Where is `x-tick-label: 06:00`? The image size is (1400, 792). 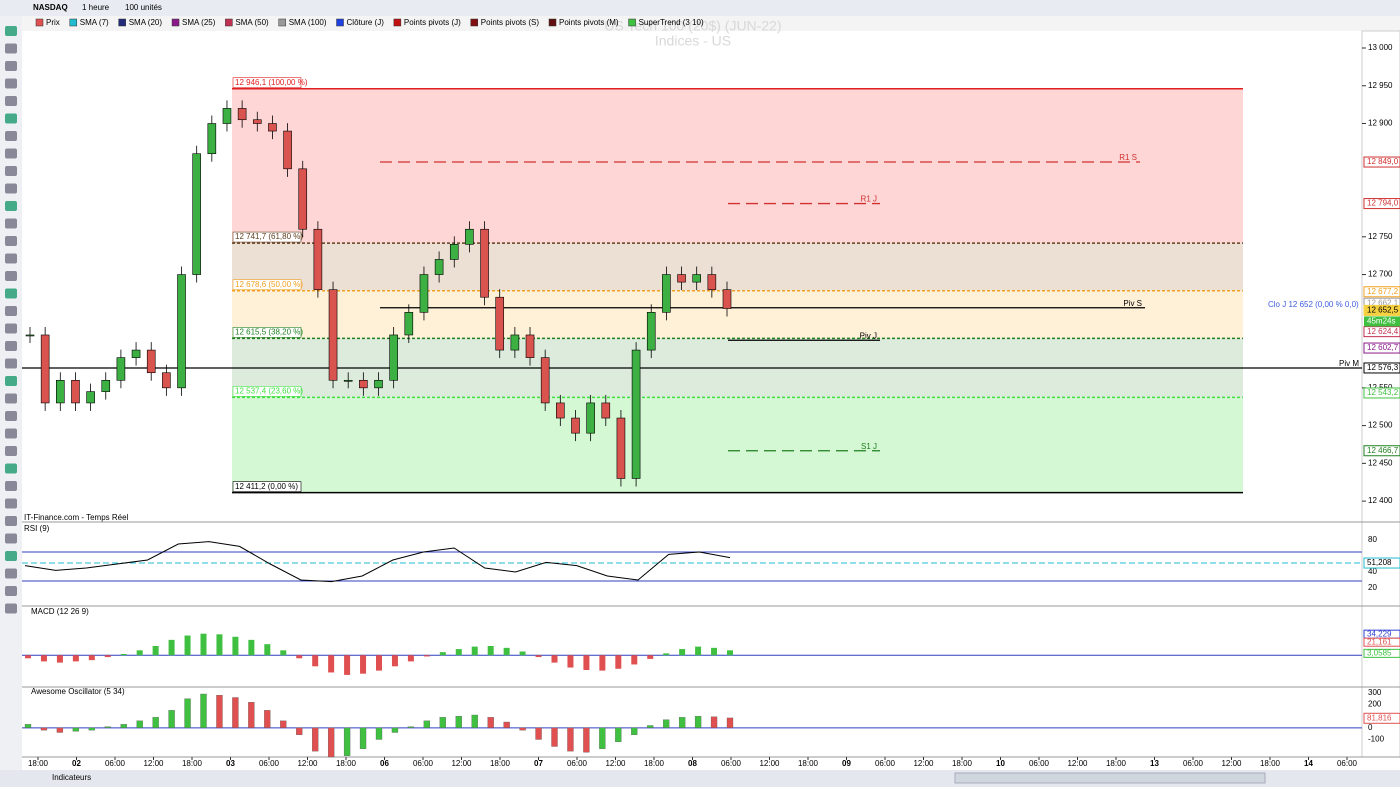
x-tick-label: 06:00 is located at coordinates (423, 763).